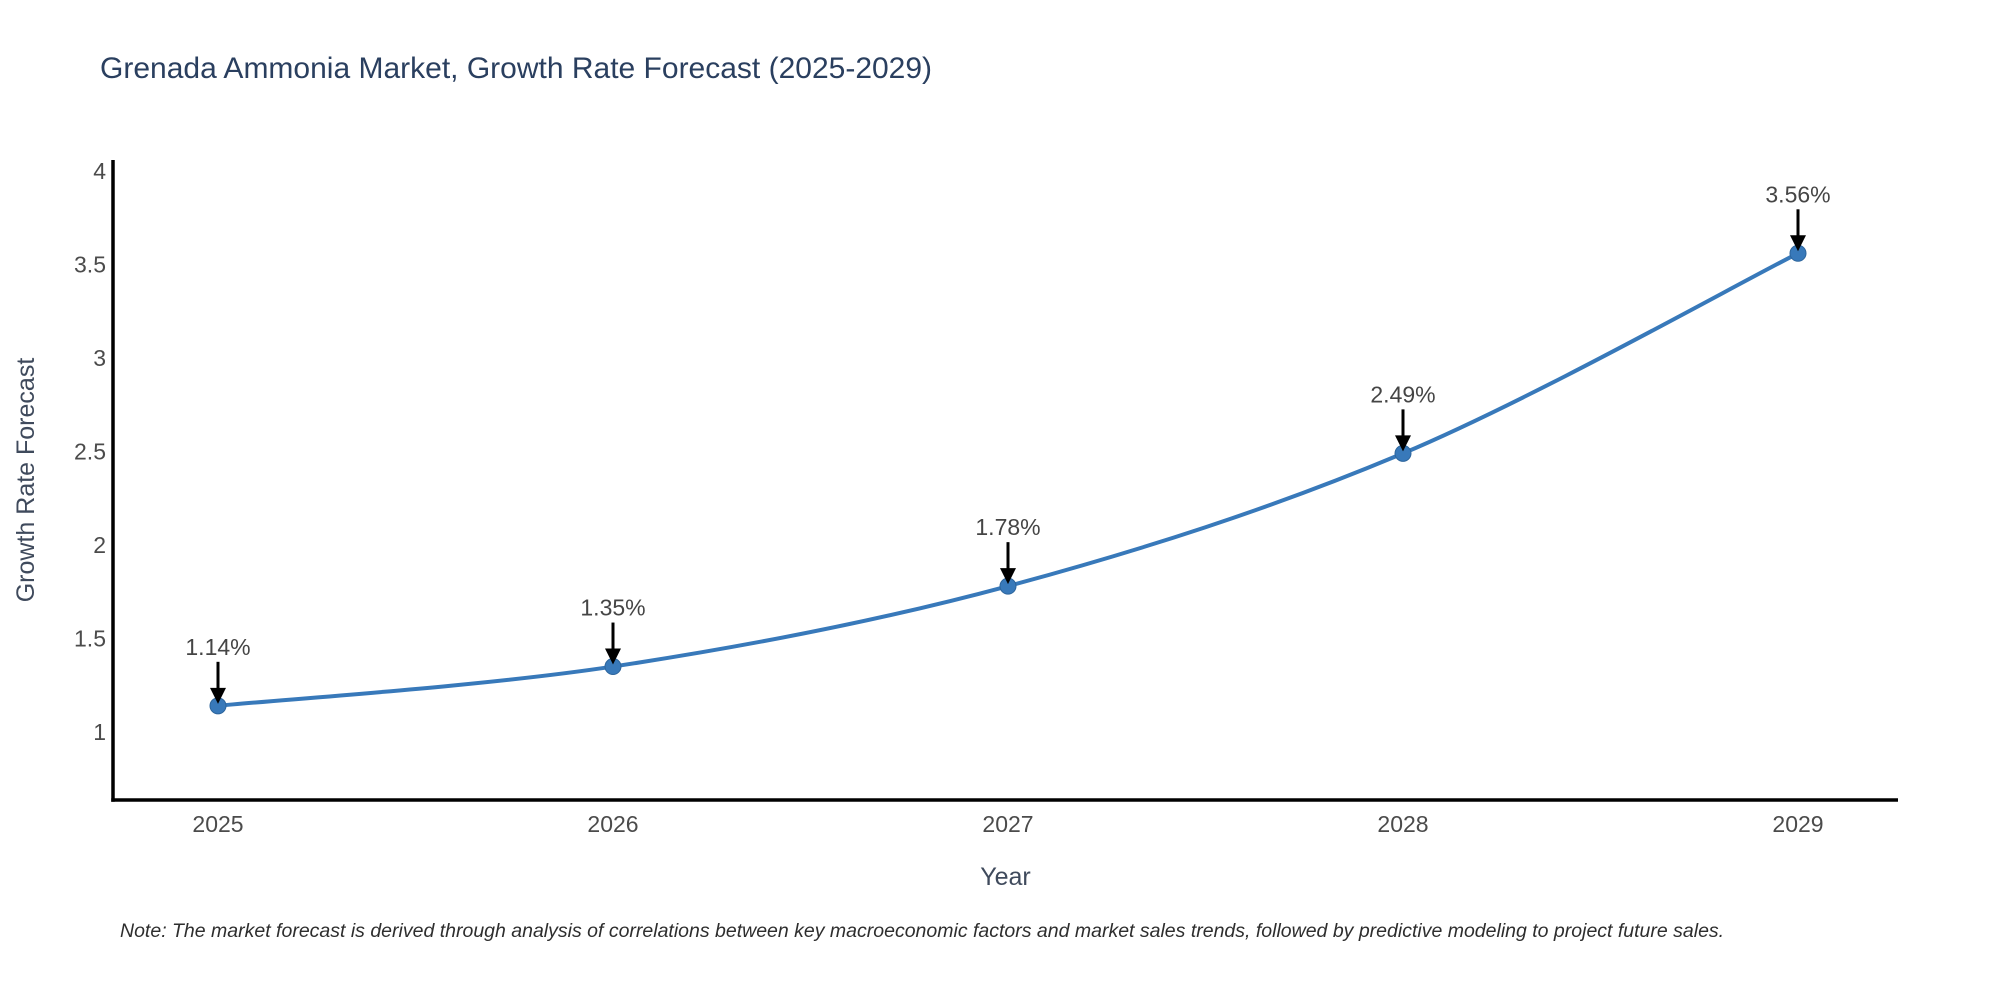 The image size is (2000, 1000). I want to click on point-value-label: 1.14%, so click(217, 647).